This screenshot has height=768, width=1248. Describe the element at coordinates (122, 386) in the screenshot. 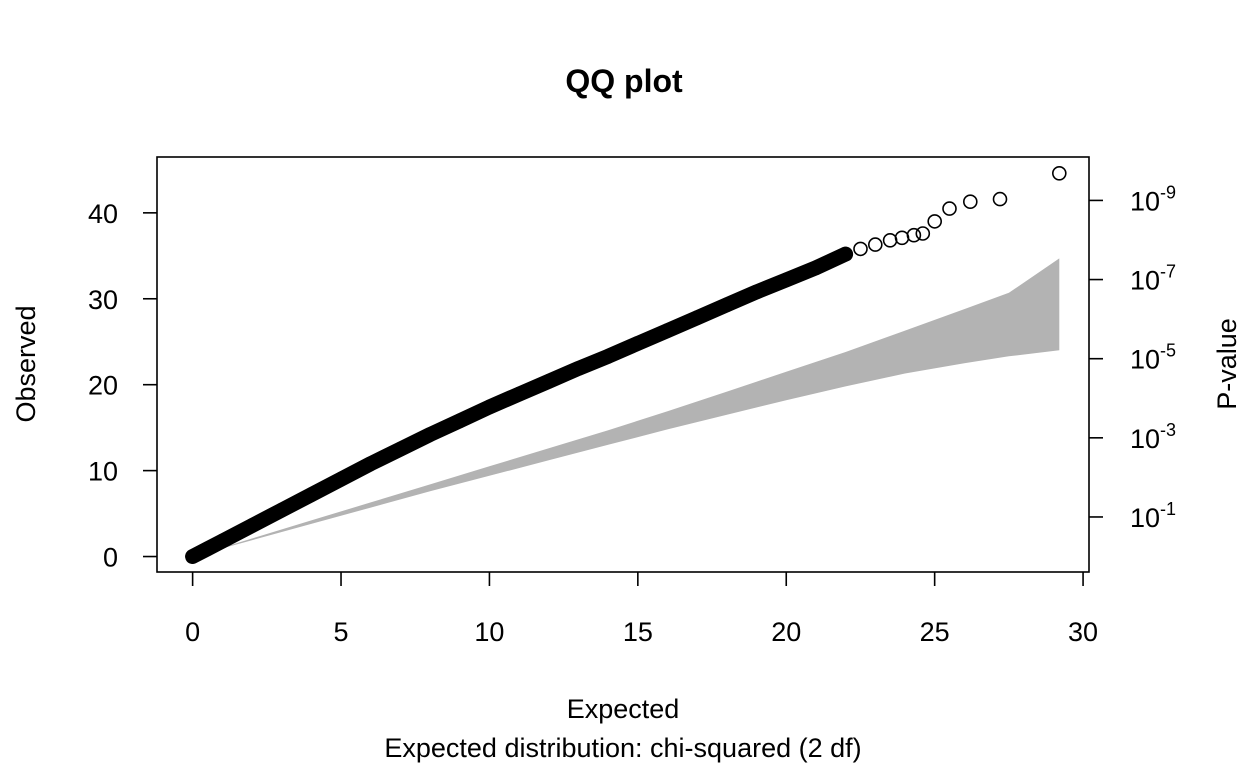

I see `y-axis: 0 10 20 30 40` at that location.